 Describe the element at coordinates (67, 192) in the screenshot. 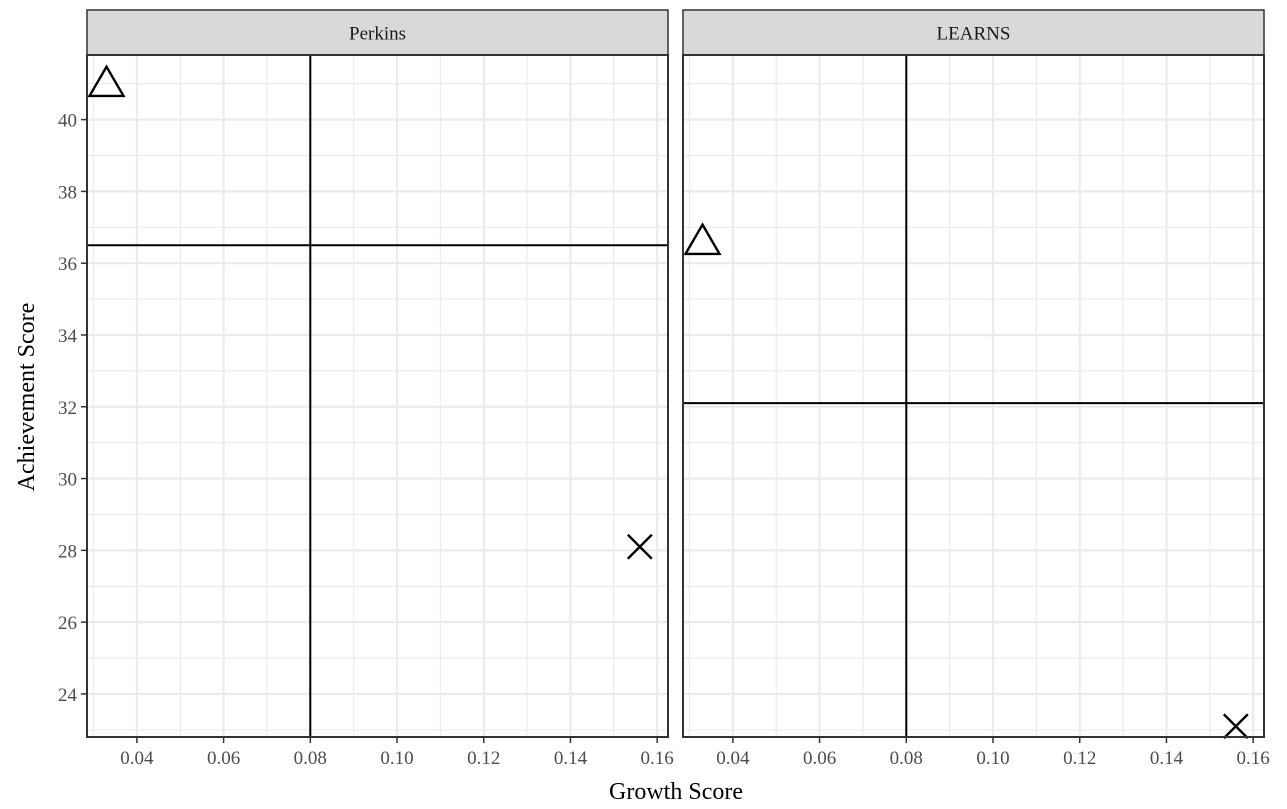

I see `y-tick-label: 38` at that location.